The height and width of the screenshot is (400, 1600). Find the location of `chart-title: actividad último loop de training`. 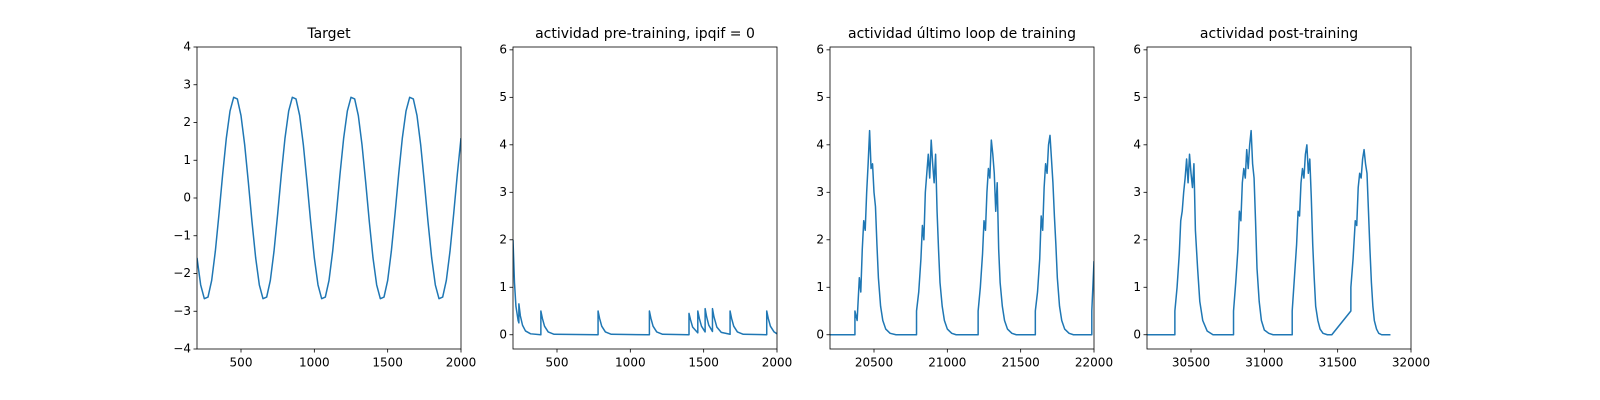

chart-title: actividad último loop de training is located at coordinates (962, 34).